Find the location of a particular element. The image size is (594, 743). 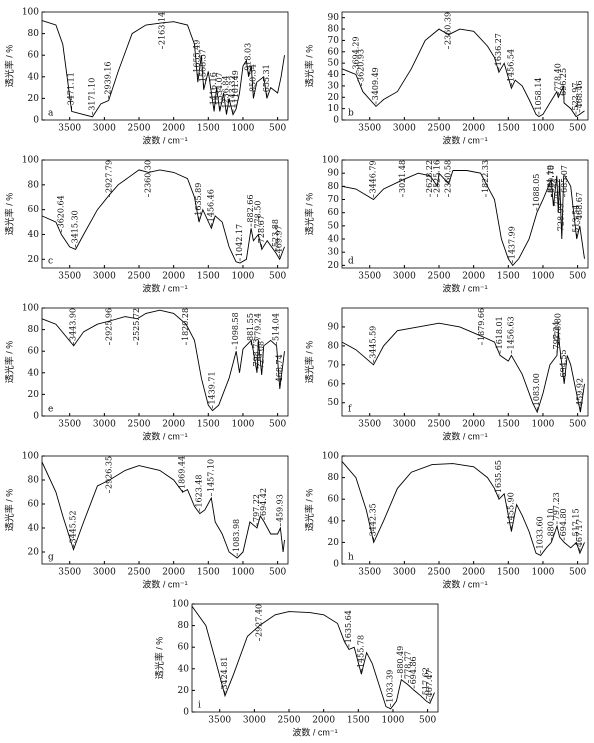

peak-label: 778.50 is located at coordinates (257, 215).